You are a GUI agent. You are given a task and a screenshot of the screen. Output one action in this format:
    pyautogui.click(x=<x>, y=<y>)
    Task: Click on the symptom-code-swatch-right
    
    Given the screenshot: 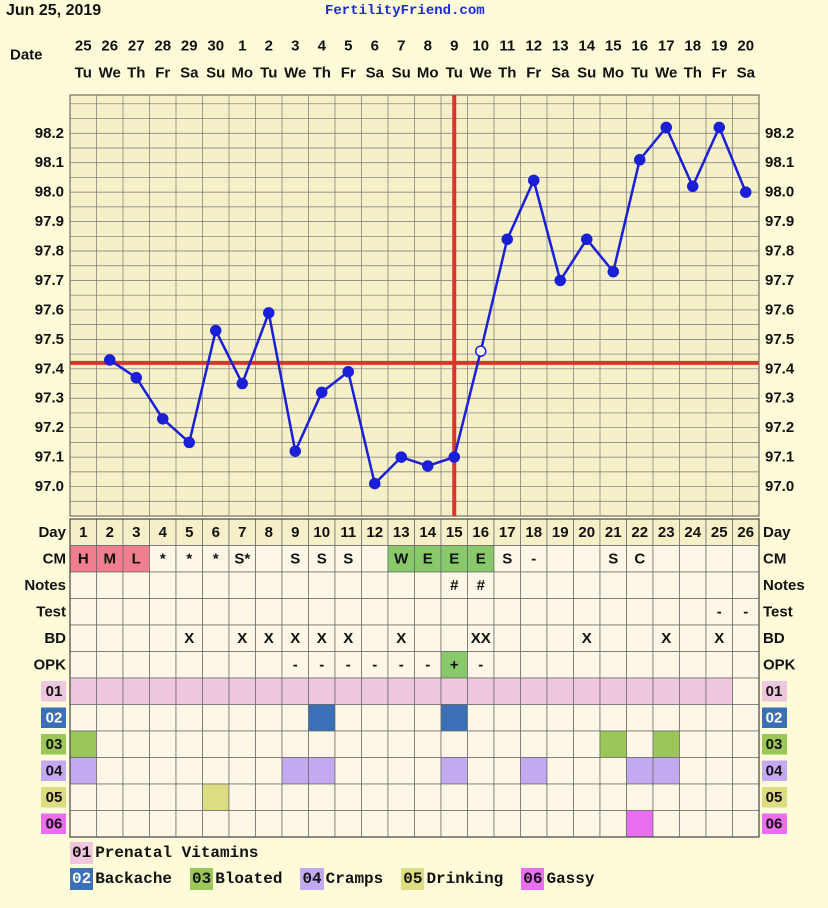 What is the action you would take?
    pyautogui.click(x=774, y=797)
    